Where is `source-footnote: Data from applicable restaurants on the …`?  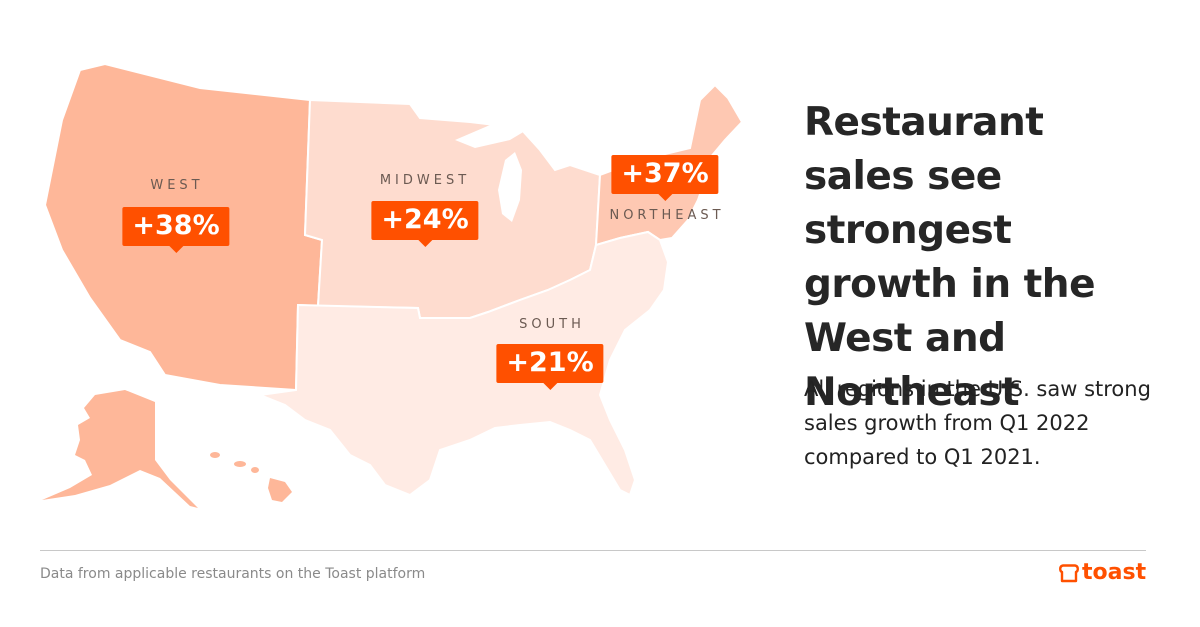 source-footnote: Data from applicable restaurants on the … is located at coordinates (233, 574).